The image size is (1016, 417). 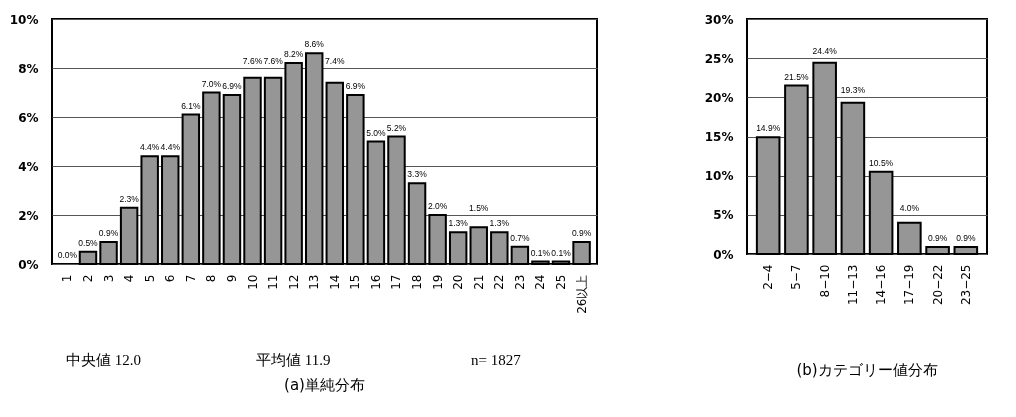 What do you see at coordinates (190, 278) in the screenshot?
I see `x-tick-label: 7` at bounding box center [190, 278].